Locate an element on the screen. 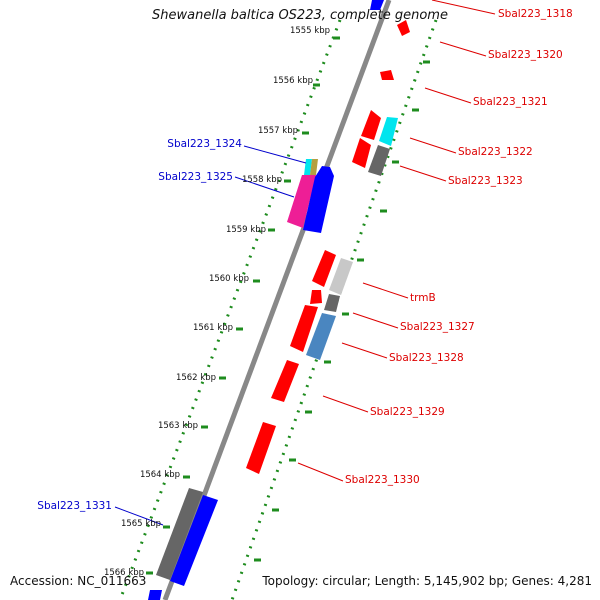 The image size is (600, 600). gene-label-sbal223-1328: Sbal223_1328 is located at coordinates (426, 358).